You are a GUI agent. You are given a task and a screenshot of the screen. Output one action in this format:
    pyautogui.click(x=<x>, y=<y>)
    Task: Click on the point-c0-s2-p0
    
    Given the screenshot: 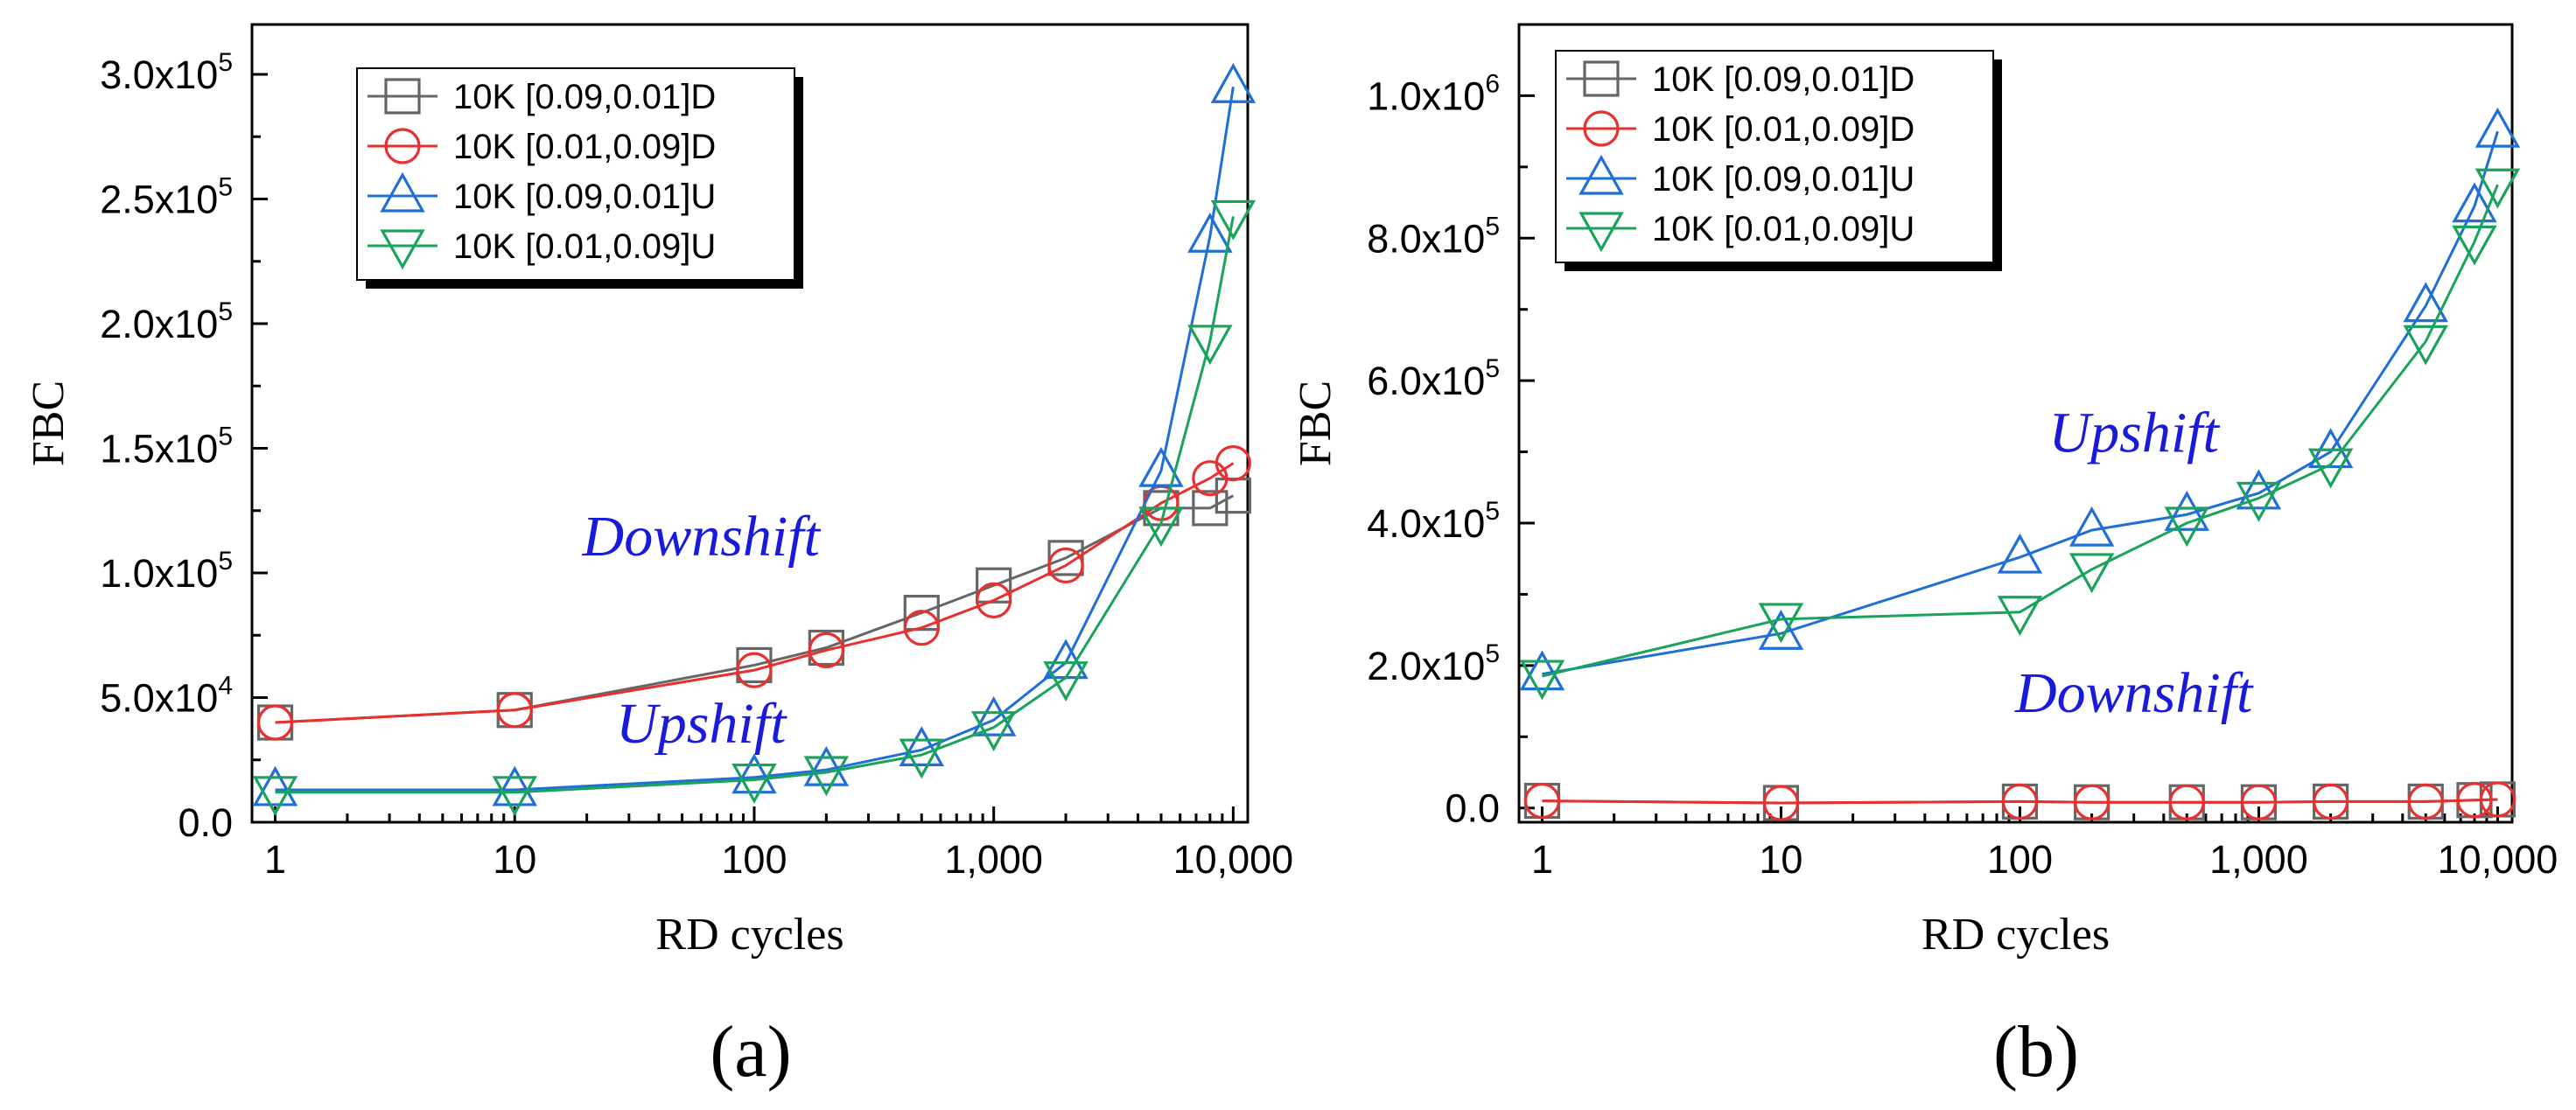 What is the action you would take?
    pyautogui.click(x=275, y=786)
    